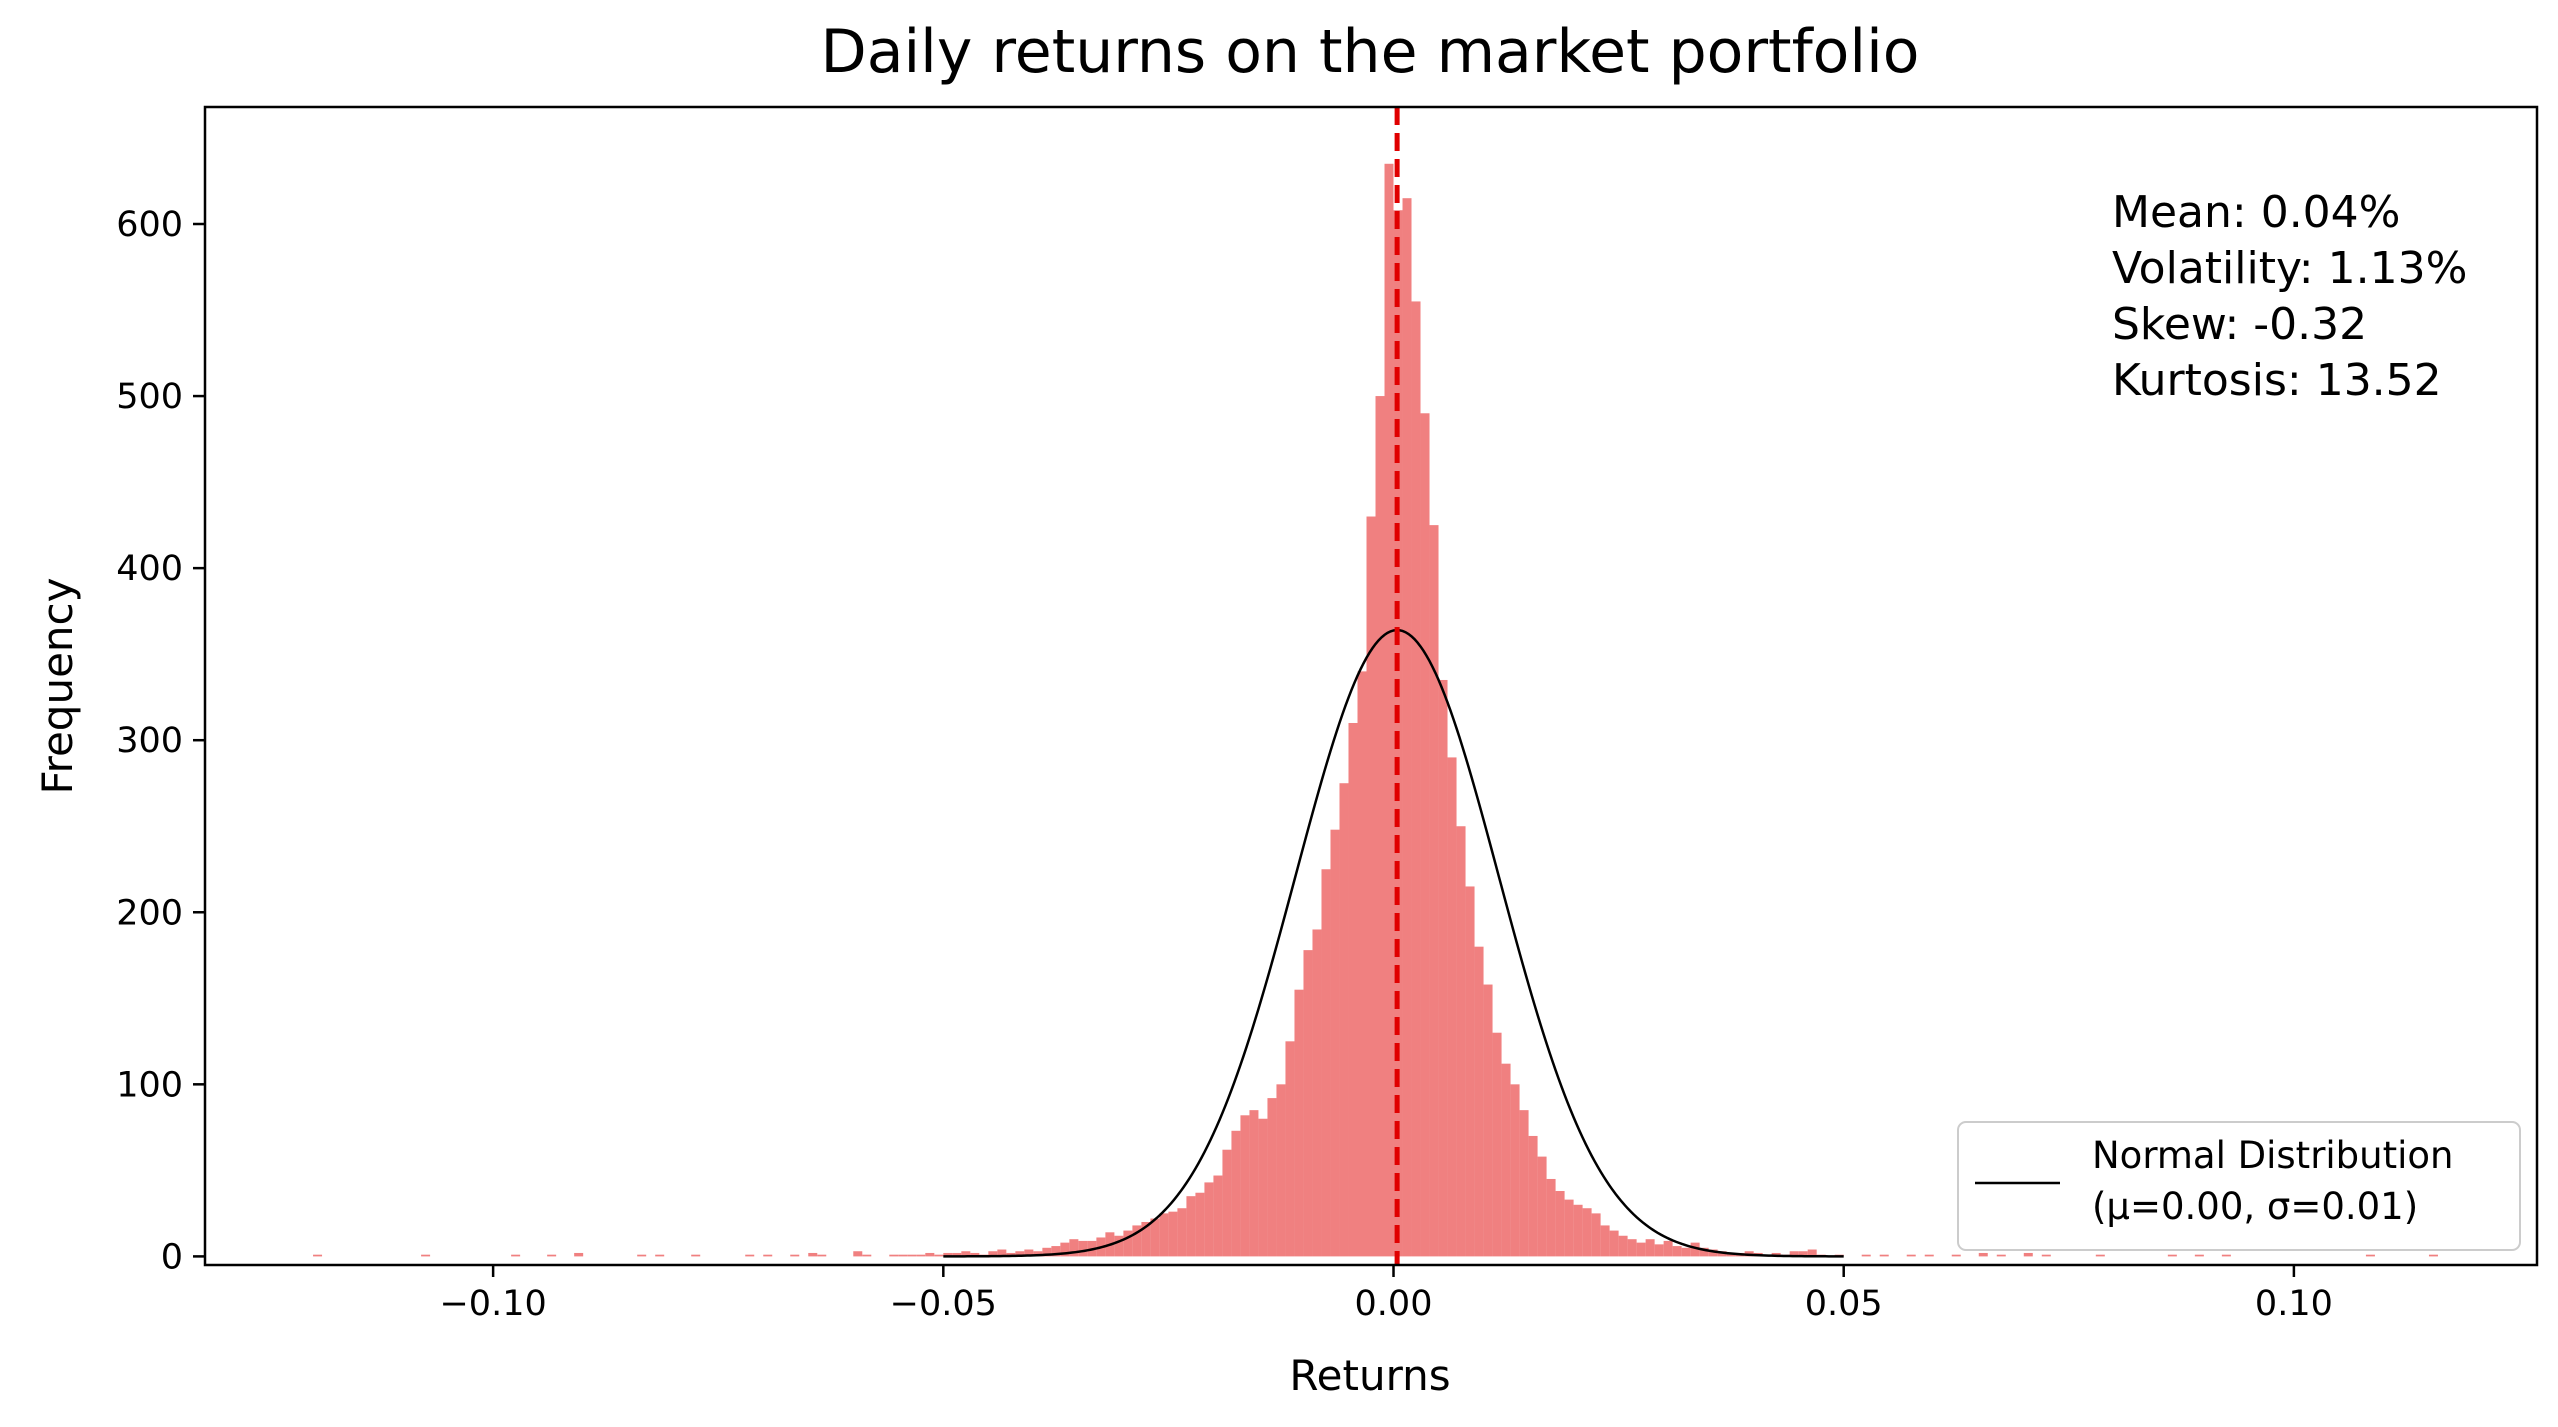  I want to click on y-axis-ticks: 0 100 200 300 400 500 600, so click(160, 741).